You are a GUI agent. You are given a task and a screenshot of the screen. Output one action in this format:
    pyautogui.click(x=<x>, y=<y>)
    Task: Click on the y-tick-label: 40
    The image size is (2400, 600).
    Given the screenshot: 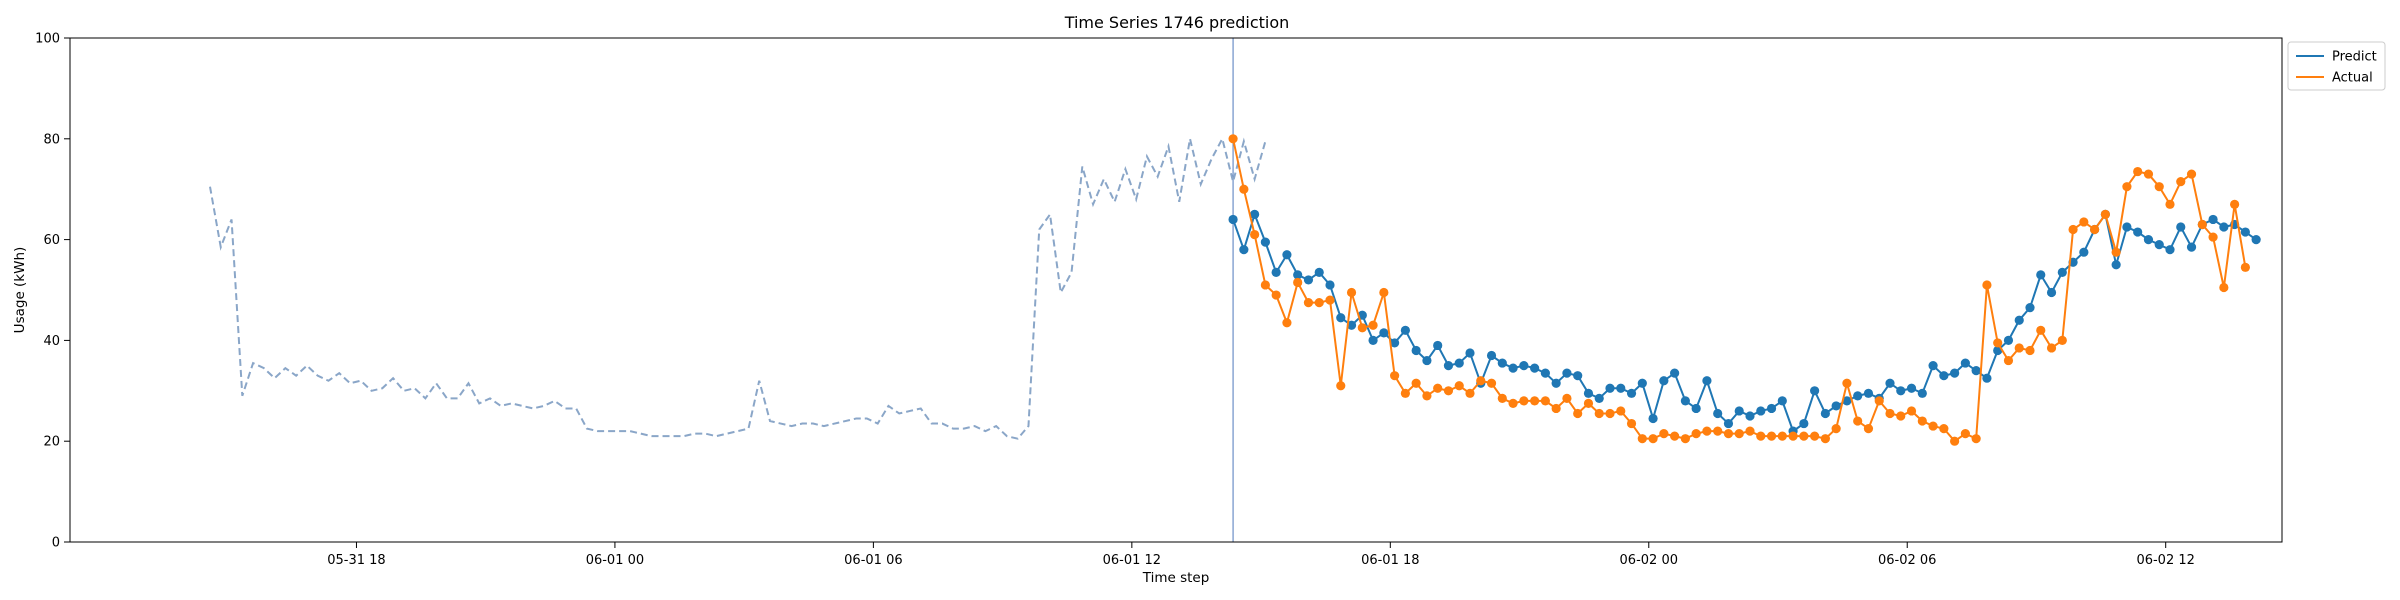 What is the action you would take?
    pyautogui.click(x=51, y=341)
    